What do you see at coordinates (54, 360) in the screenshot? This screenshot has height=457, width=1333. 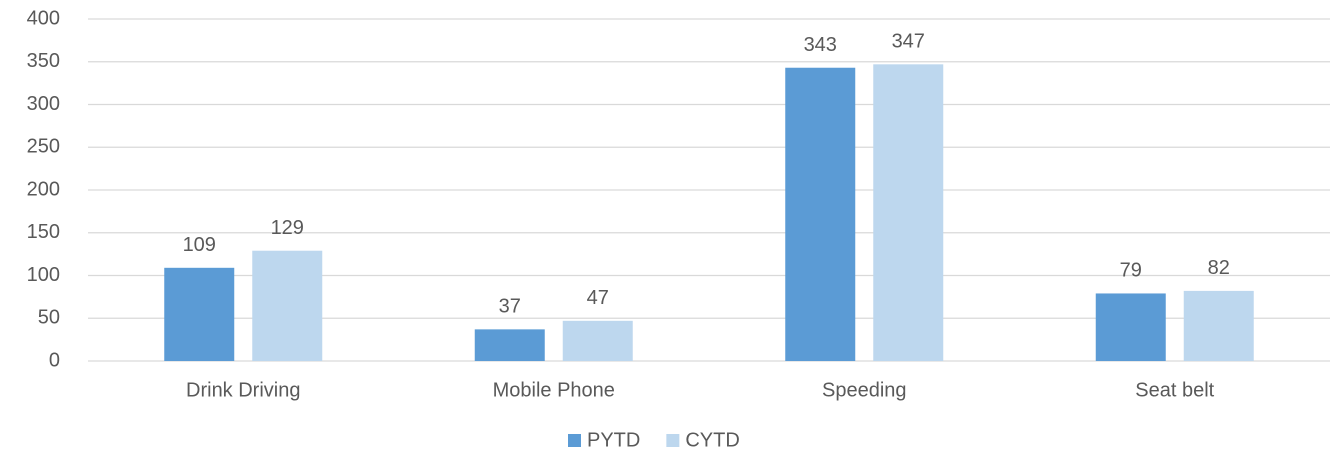 I see `y-tick-label: 0` at bounding box center [54, 360].